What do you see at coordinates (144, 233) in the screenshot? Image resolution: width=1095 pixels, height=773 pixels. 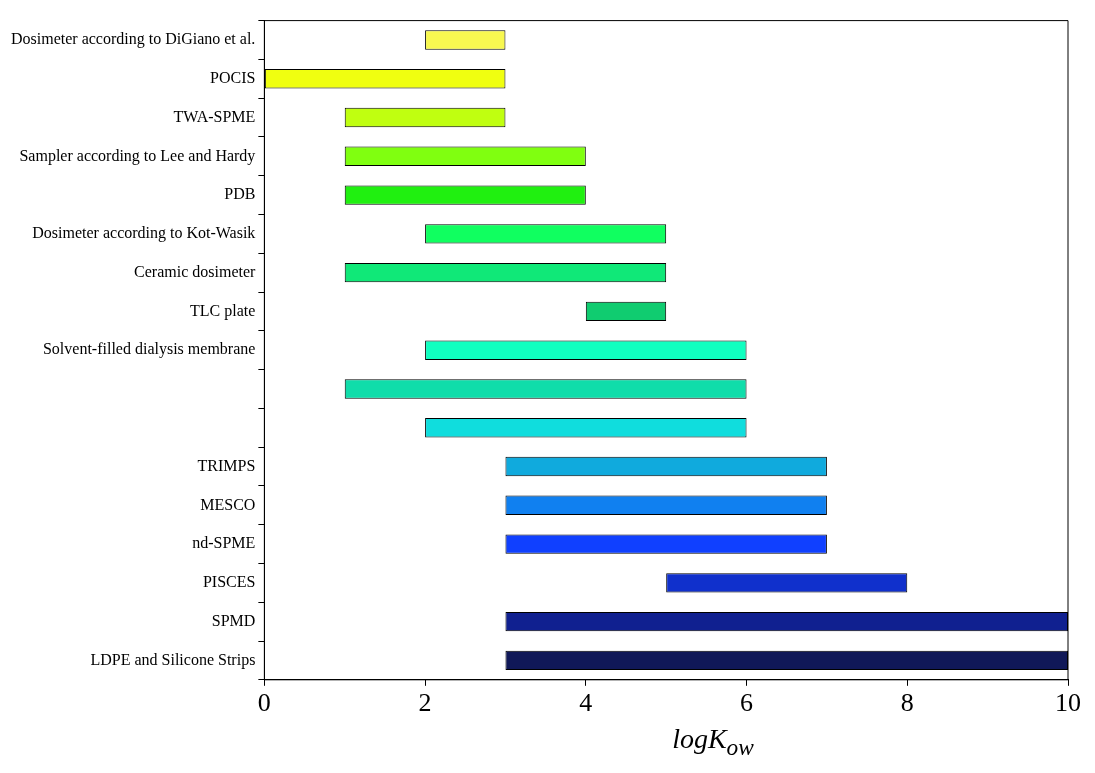 I see `y-tick-label: Dosimeter according to Kot-Wasik` at bounding box center [144, 233].